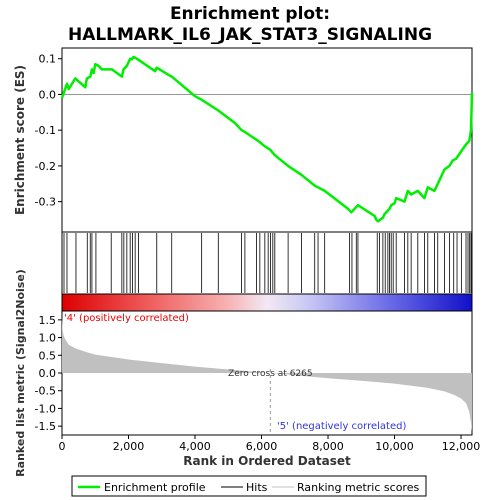  Describe the element at coordinates (267, 302) in the screenshot. I see `ranking-color-bar` at that location.